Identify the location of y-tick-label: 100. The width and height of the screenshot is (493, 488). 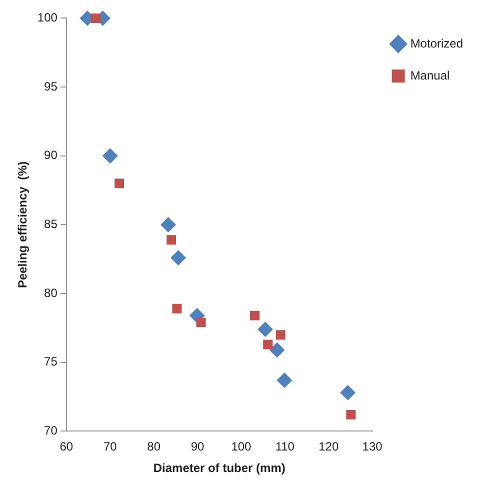
(47, 17).